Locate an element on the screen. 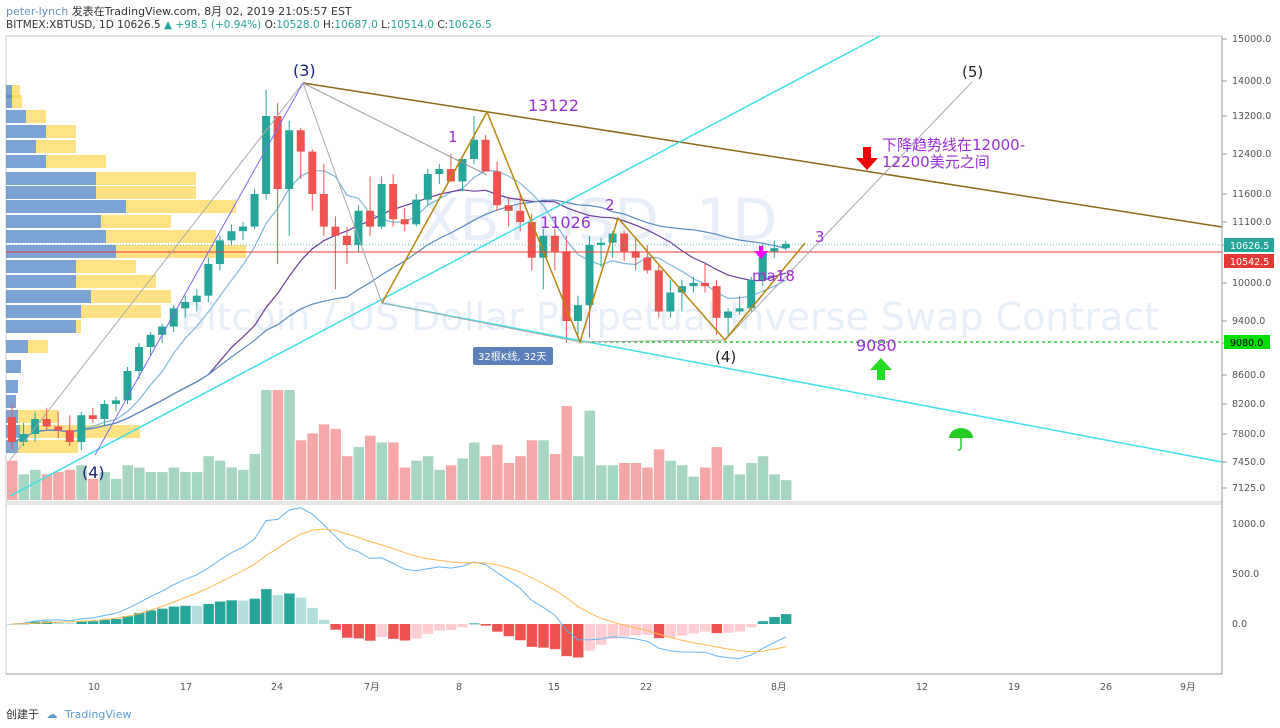  change-value: +98.5 (+0.94%) is located at coordinates (218, 25).